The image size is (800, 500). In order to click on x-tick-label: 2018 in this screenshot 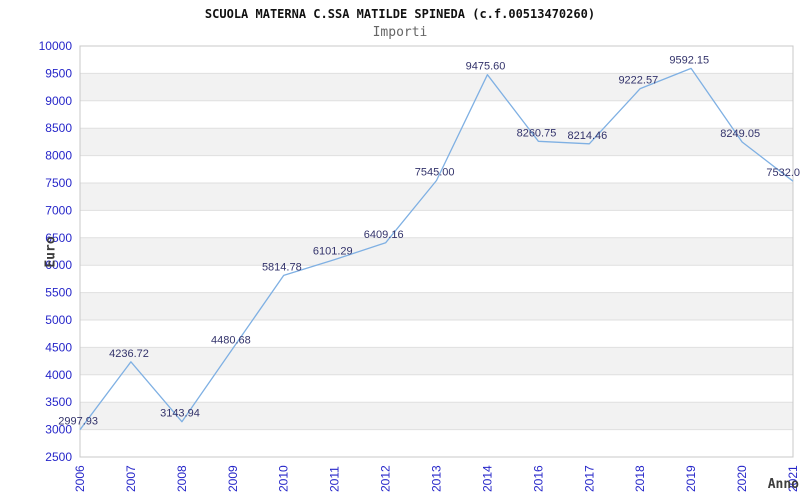, I will do `click(640, 478)`.